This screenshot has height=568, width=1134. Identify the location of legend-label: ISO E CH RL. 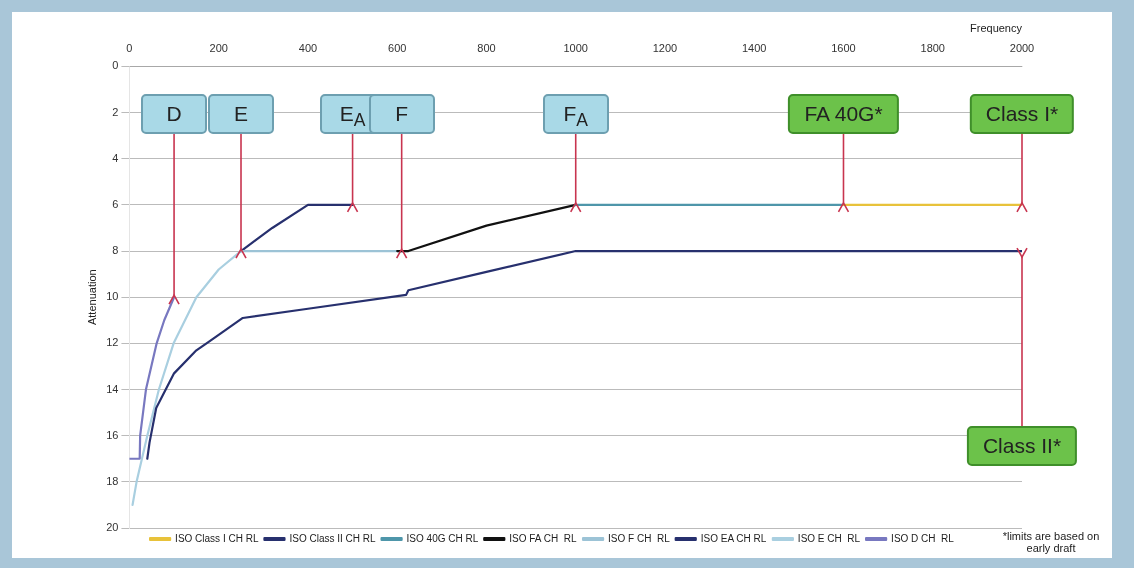
(829, 538).